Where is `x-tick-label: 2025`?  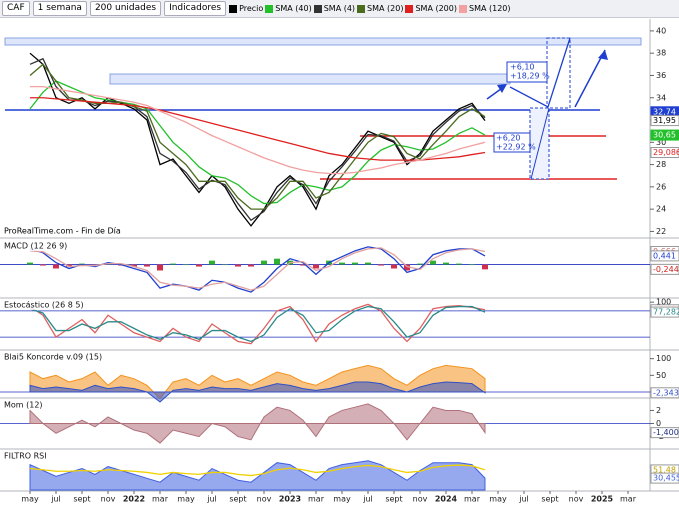
x-tick-label: 2025 is located at coordinates (602, 499).